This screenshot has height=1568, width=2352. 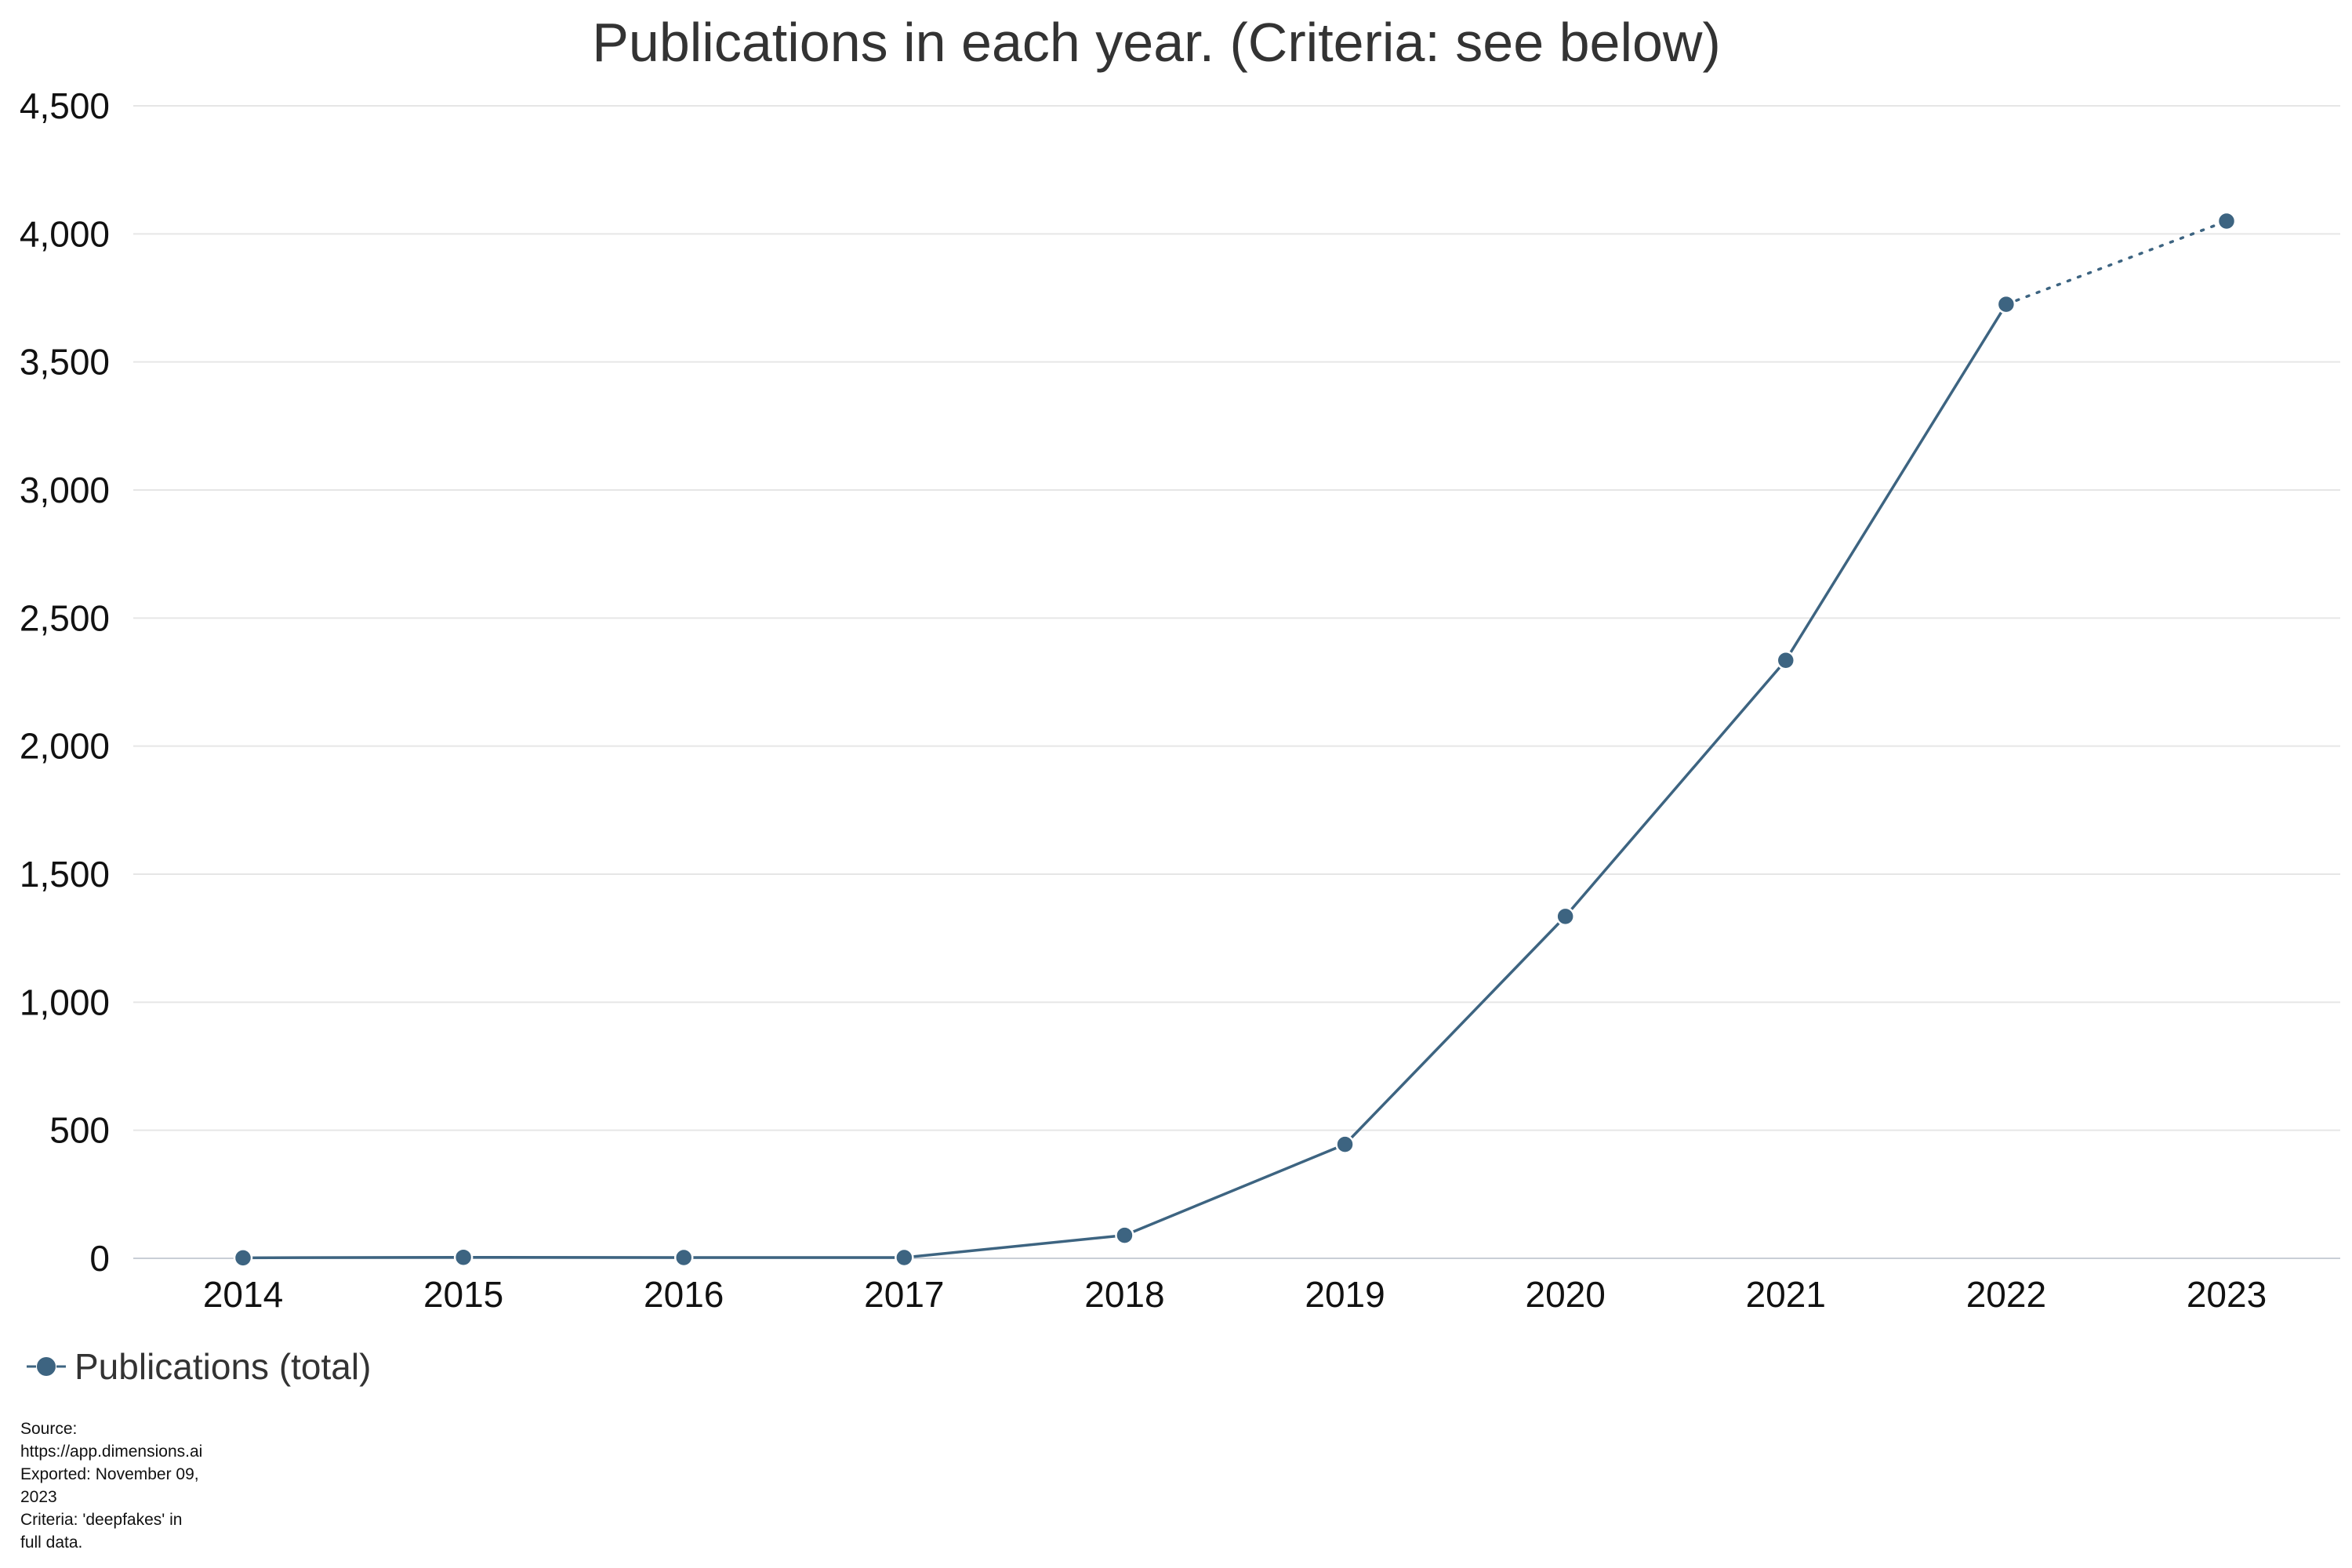 I want to click on y-tick-label: 2,000, so click(x=65, y=746).